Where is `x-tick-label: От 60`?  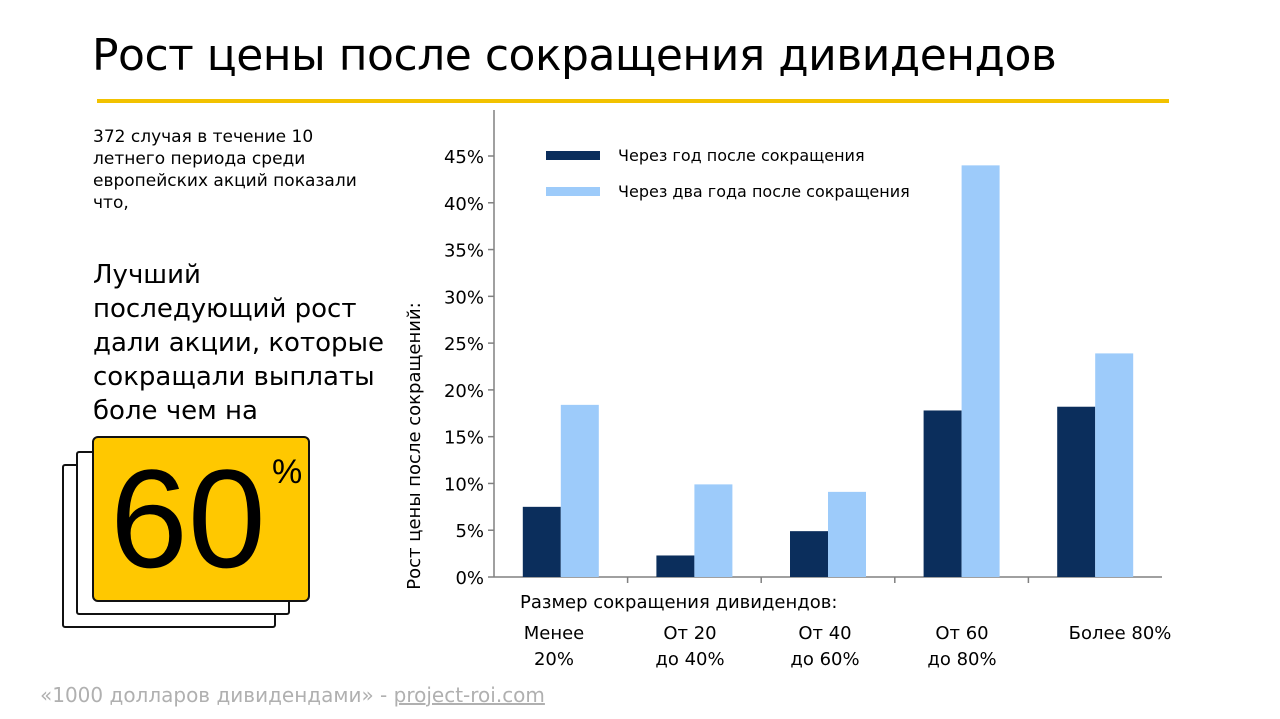
x-tick-label: От 60 is located at coordinates (961, 633).